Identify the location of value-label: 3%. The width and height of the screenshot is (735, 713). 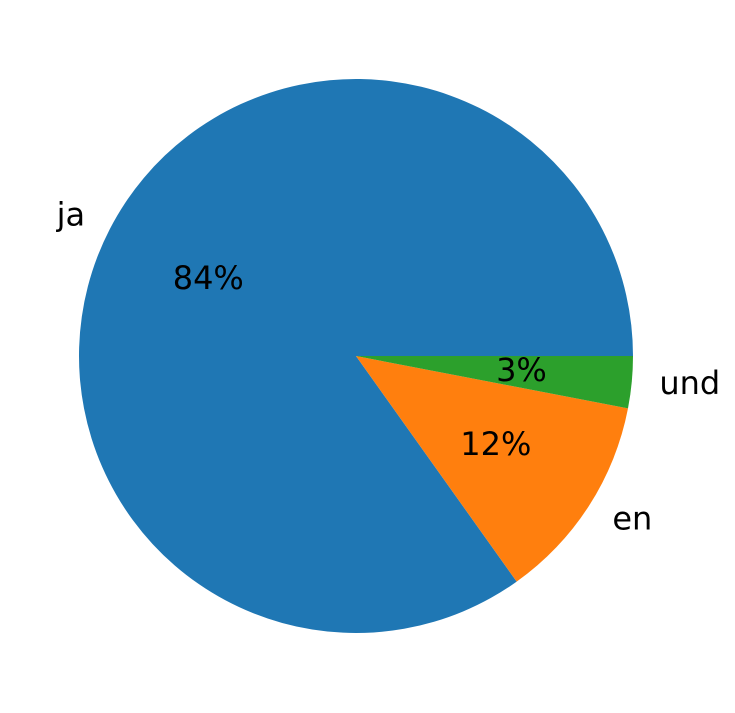
(521, 370).